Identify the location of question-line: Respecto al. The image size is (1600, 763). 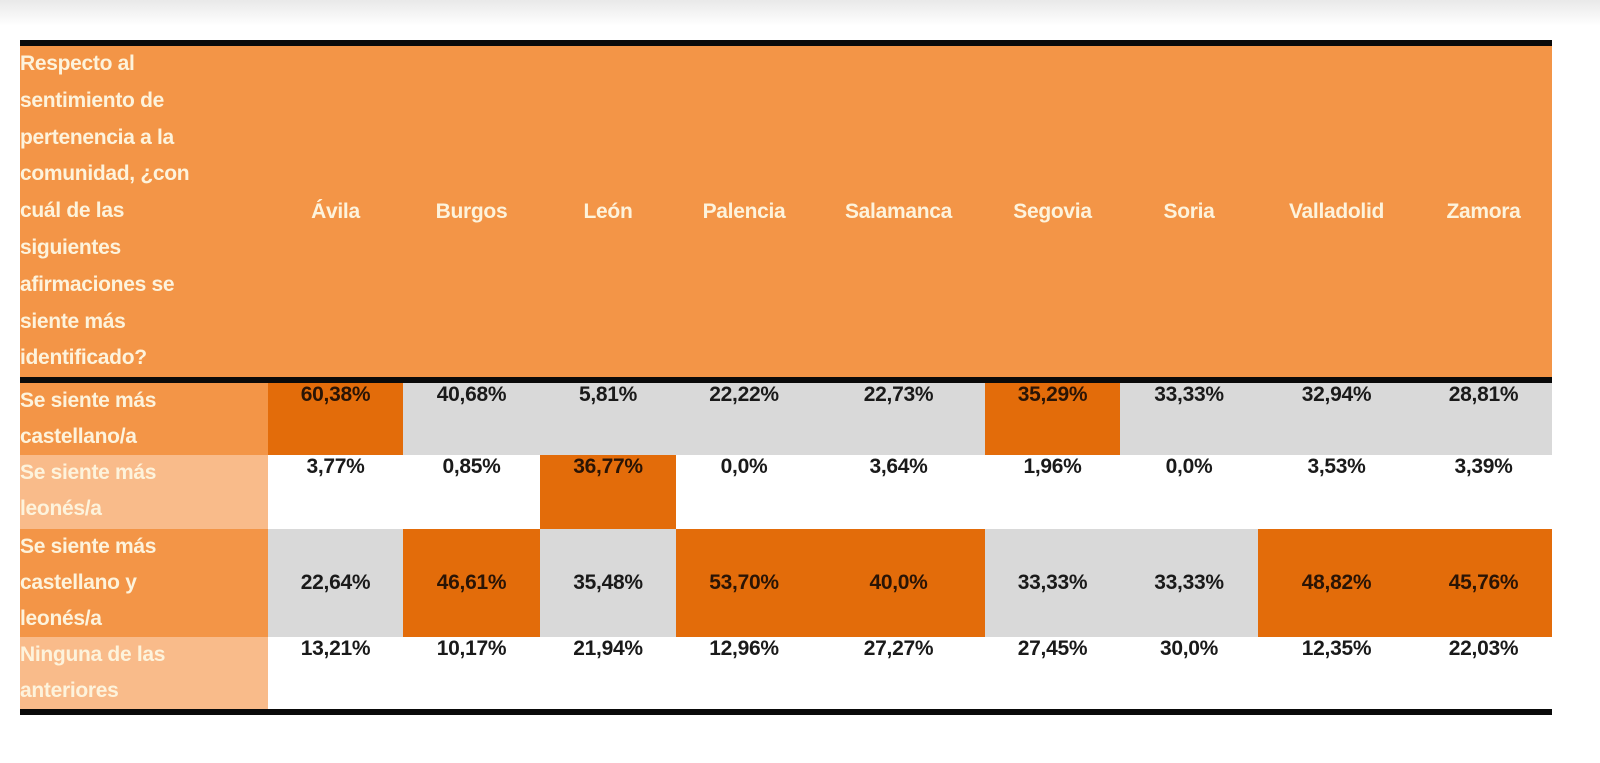
(77, 63).